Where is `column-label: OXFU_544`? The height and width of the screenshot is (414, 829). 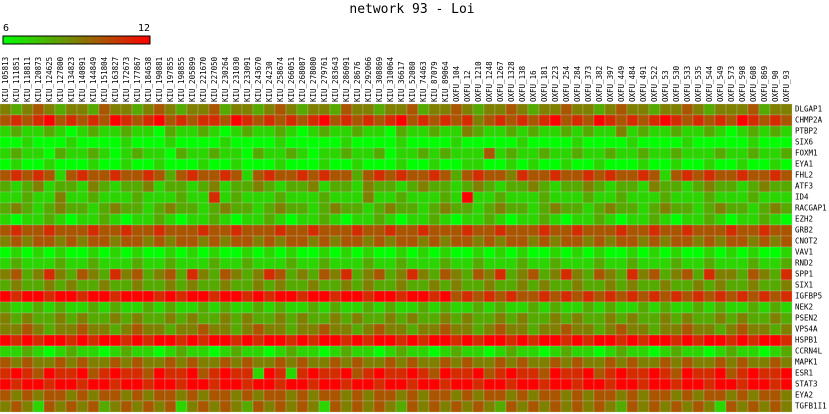
column-label: OXFU_544 is located at coordinates (709, 83).